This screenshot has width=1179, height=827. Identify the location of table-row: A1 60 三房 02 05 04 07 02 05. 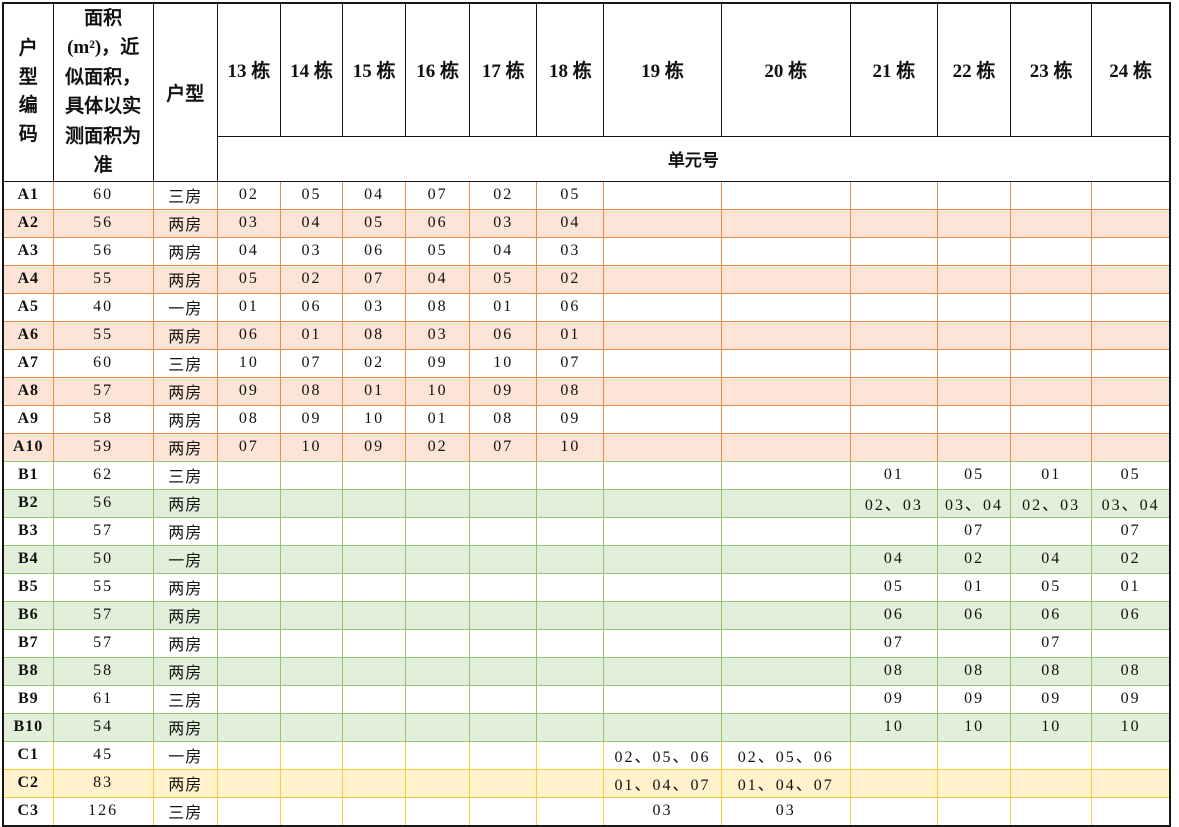
(587, 195).